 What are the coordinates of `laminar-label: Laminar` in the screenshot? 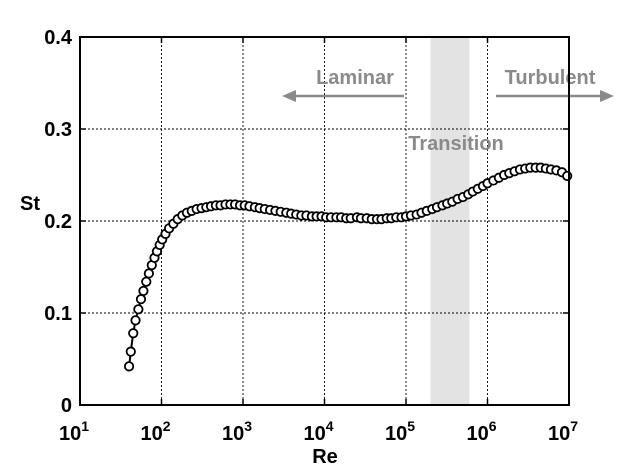 It's located at (355, 78).